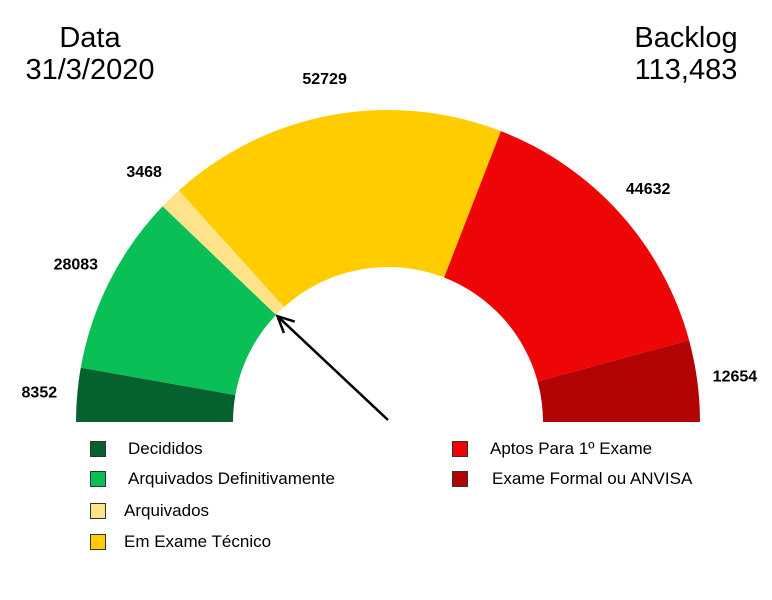 This screenshot has width=772, height=600. What do you see at coordinates (231, 479) in the screenshot?
I see `legend-label: Arquivados Definitivamente` at bounding box center [231, 479].